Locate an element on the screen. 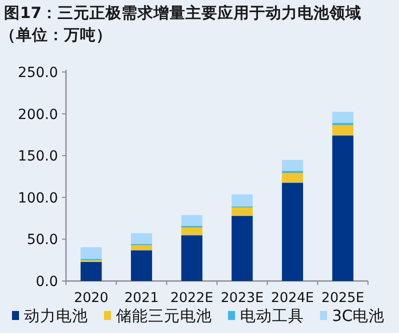  legend-label: 3C电池 is located at coordinates (358, 316).